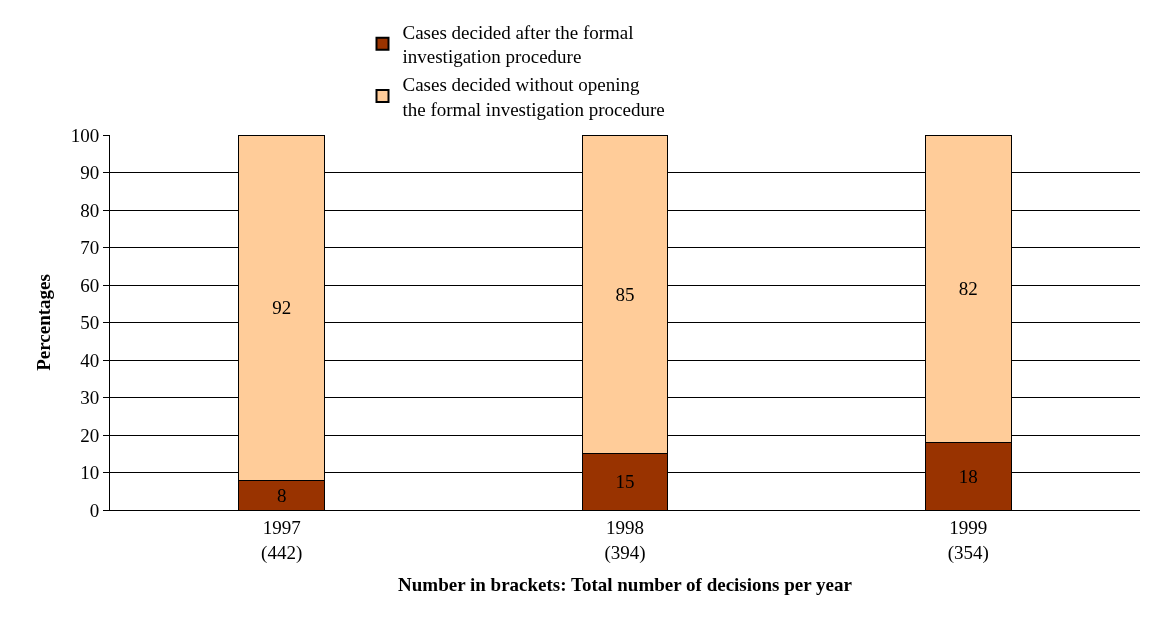 The image size is (1168, 630). I want to click on data-label: 92, so click(282, 307).